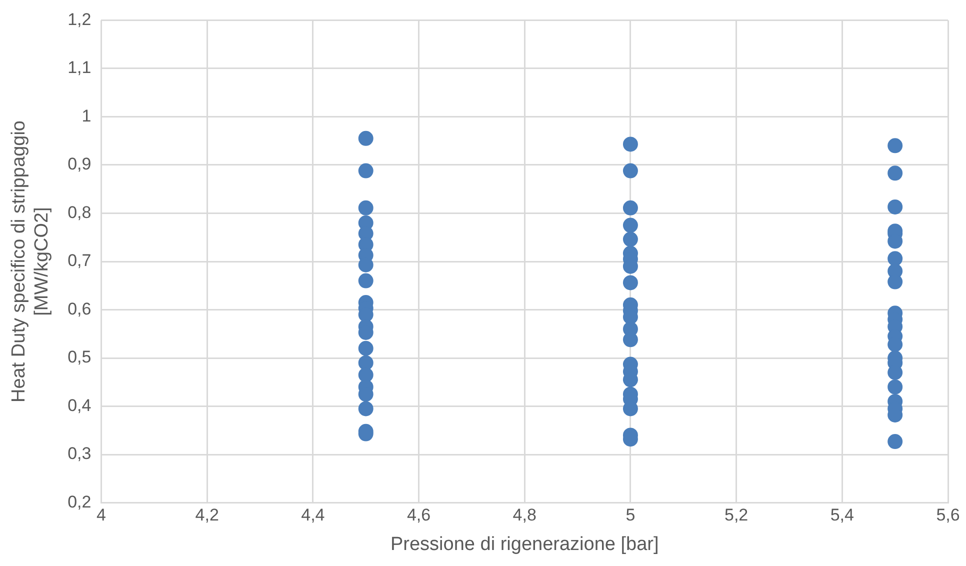 This screenshot has width=966, height=566. What do you see at coordinates (631, 515) in the screenshot?
I see `x-tick-label: 5` at bounding box center [631, 515].